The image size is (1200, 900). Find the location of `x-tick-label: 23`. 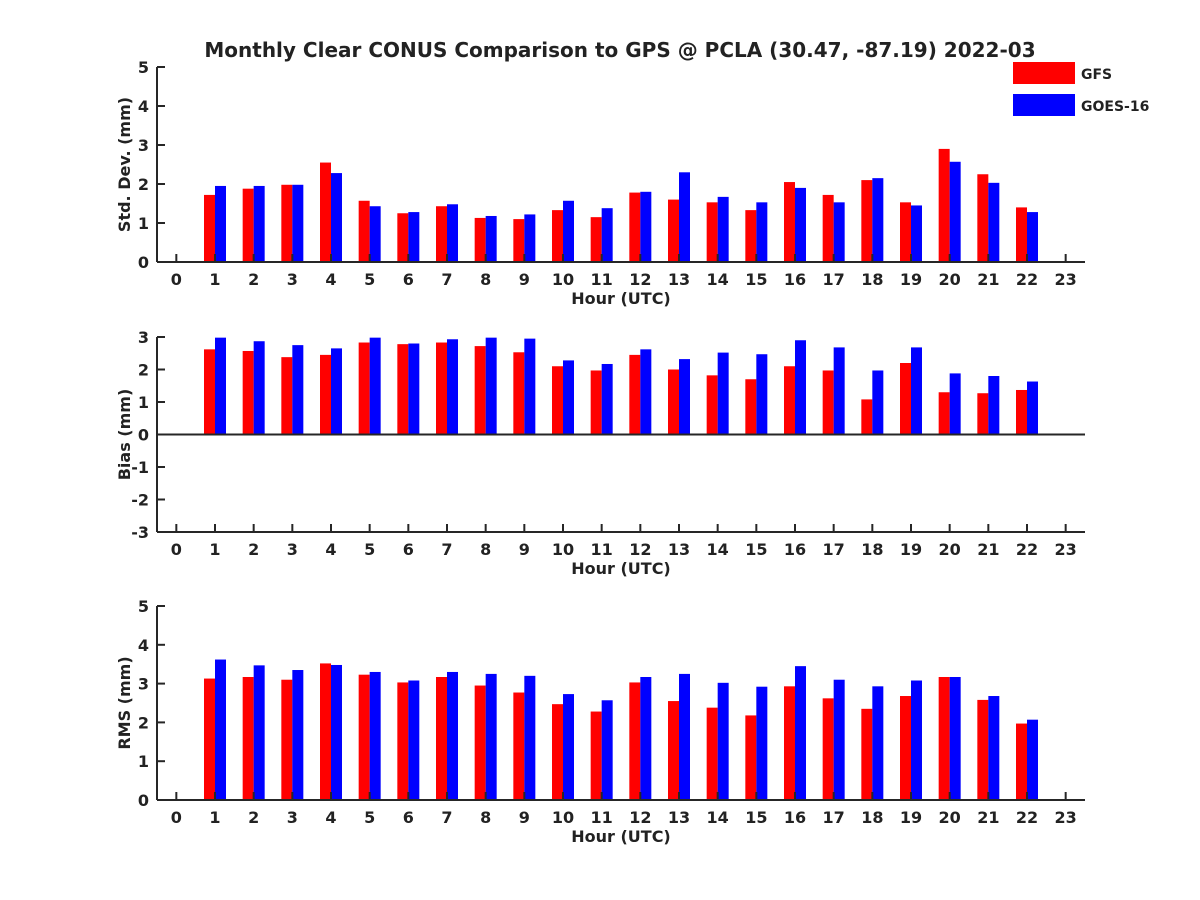

x-tick-label: 23 is located at coordinates (1066, 279).